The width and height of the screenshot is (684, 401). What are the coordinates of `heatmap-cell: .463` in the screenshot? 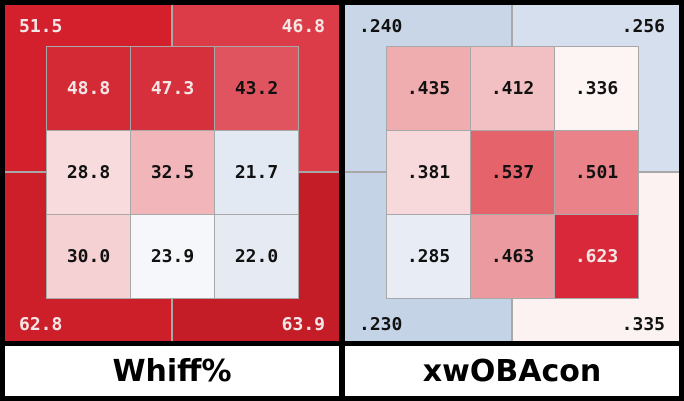 It's located at (512, 256).